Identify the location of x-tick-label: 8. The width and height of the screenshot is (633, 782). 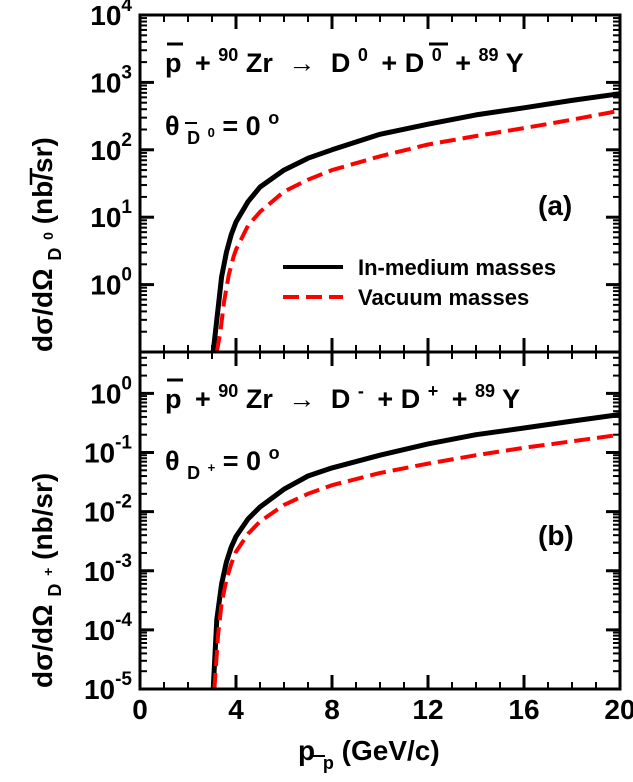
(332, 709).